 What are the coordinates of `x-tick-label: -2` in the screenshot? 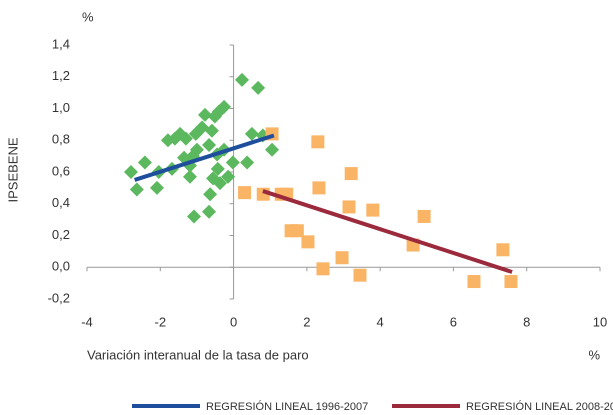 It's located at (161, 321).